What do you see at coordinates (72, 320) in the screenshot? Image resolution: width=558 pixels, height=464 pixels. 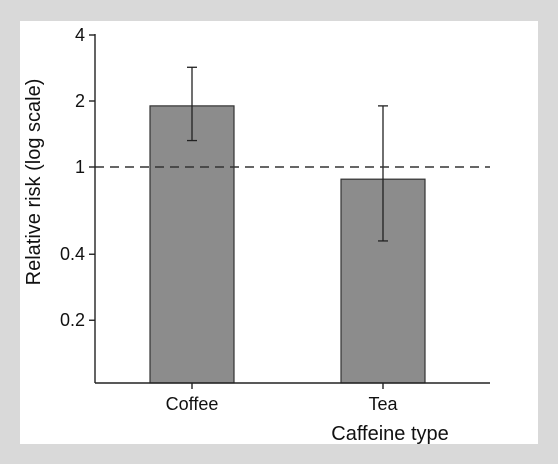 I see `y-tick-label: 0.2` at bounding box center [72, 320].